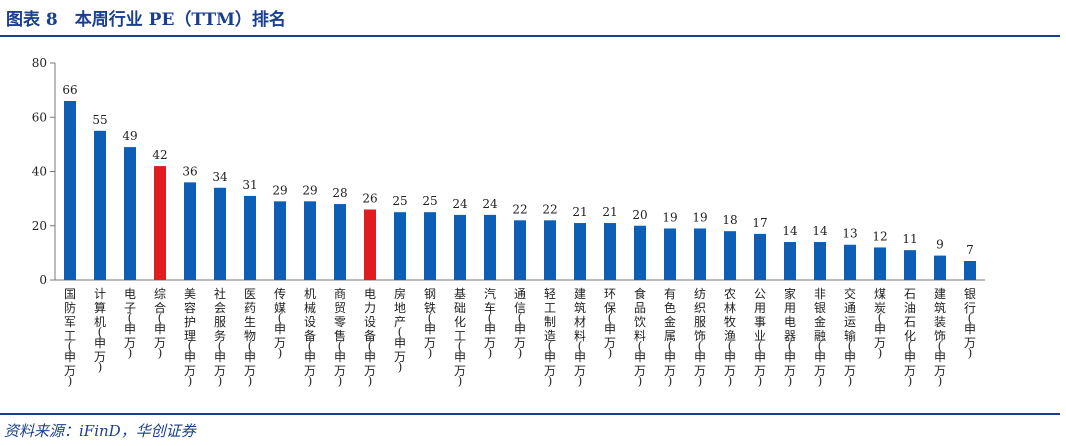 This screenshot has width=1066, height=446. Describe the element at coordinates (429, 201) in the screenshot. I see `data-label: 25` at that location.